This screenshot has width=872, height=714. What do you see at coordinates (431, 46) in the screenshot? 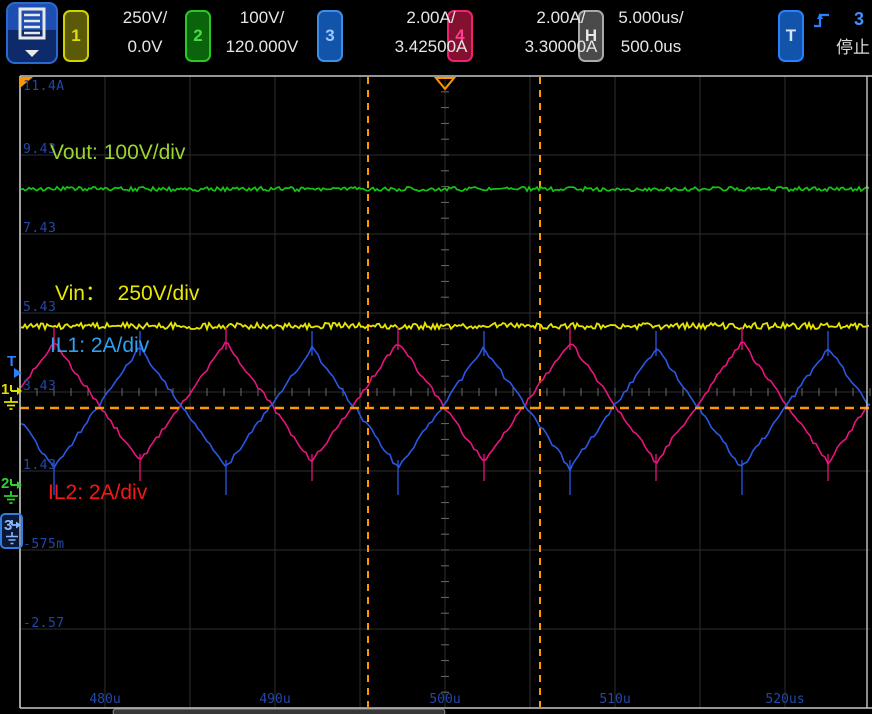
I see `channel-3-offset: 3.42500A` at bounding box center [431, 46].